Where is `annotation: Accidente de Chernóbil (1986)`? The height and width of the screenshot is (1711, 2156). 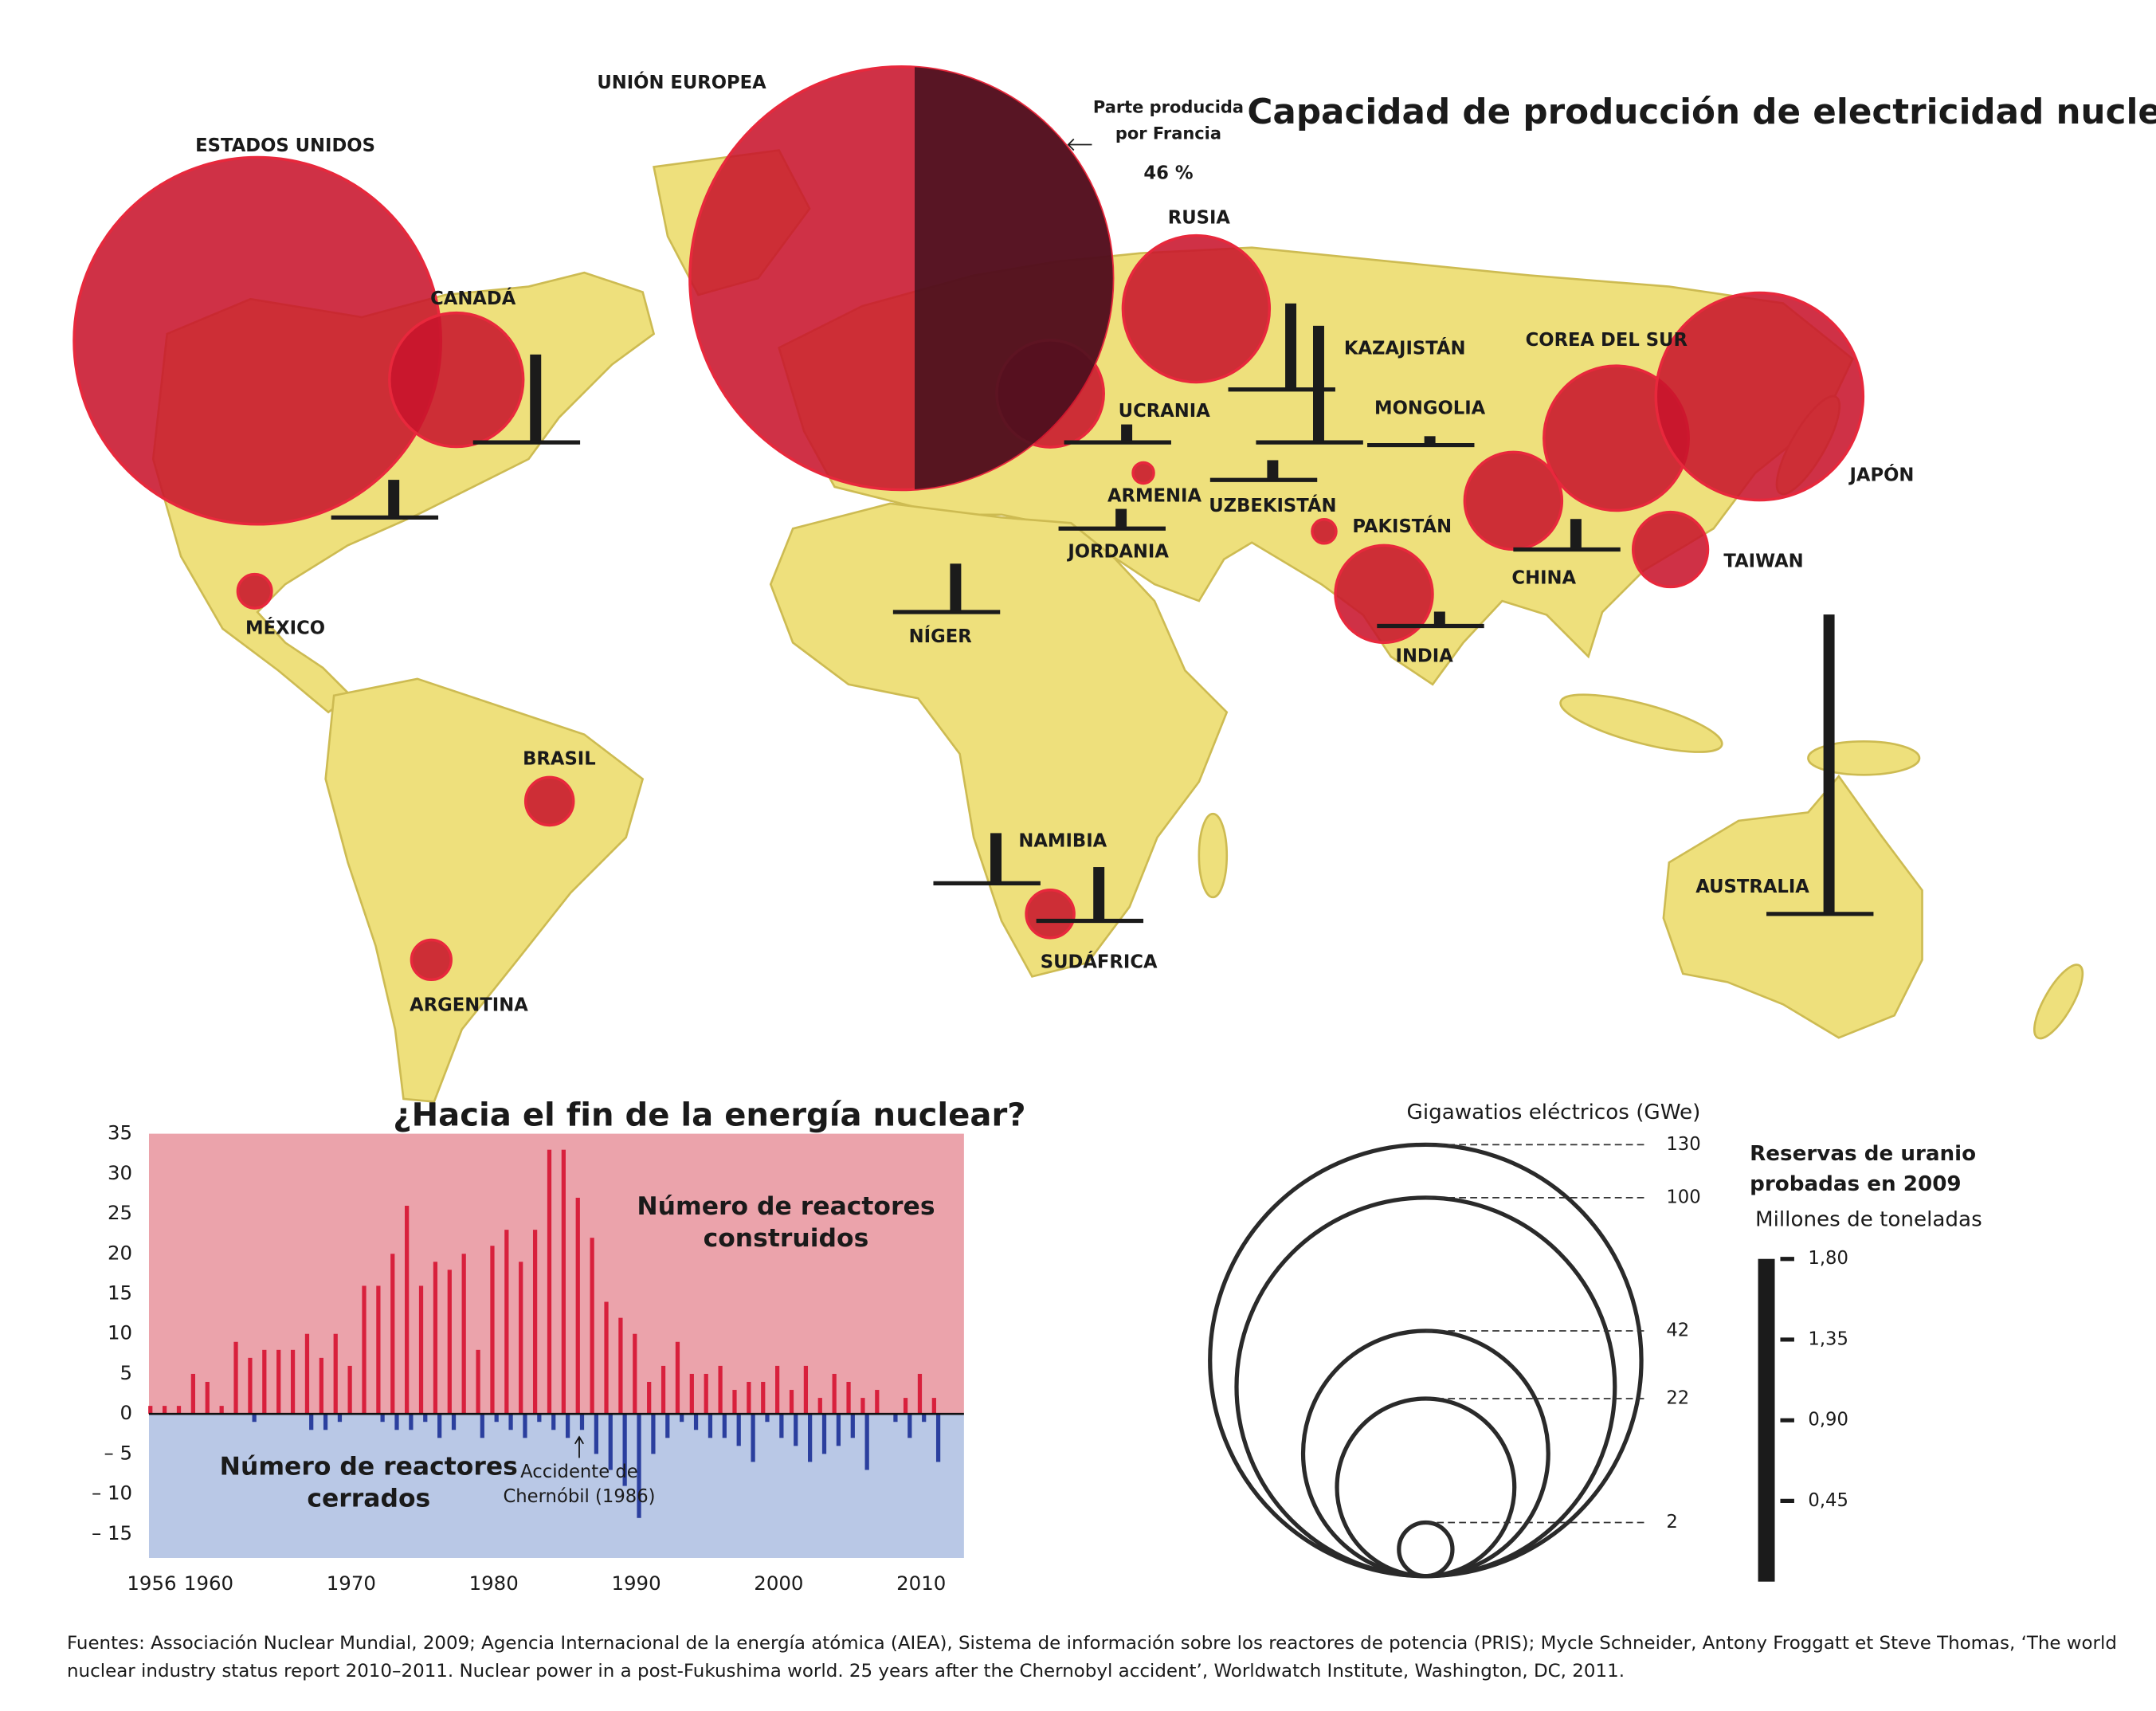 annotation: Accidente de Chernóbil (1986) is located at coordinates (579, 1485).